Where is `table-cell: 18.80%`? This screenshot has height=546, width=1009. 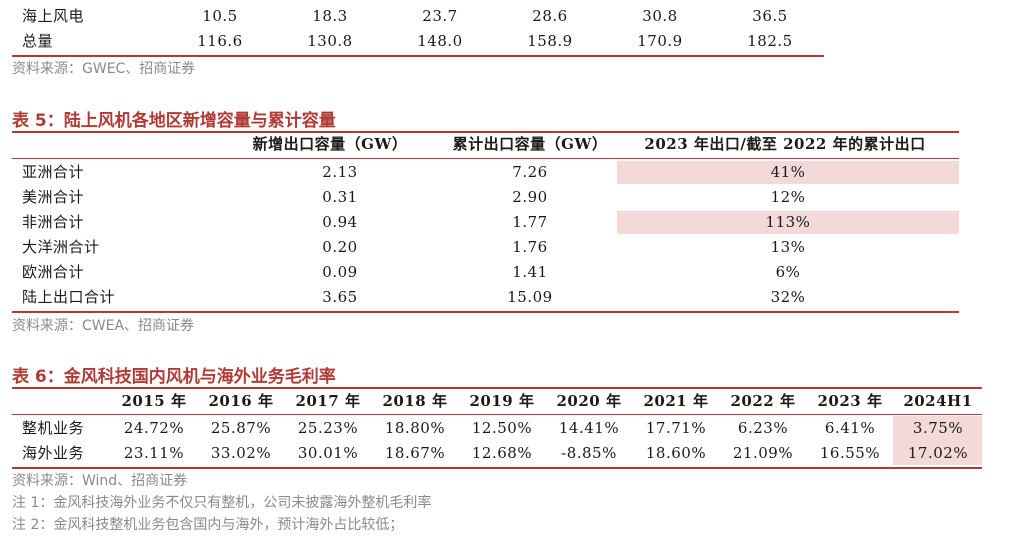 table-cell: 18.80% is located at coordinates (415, 428).